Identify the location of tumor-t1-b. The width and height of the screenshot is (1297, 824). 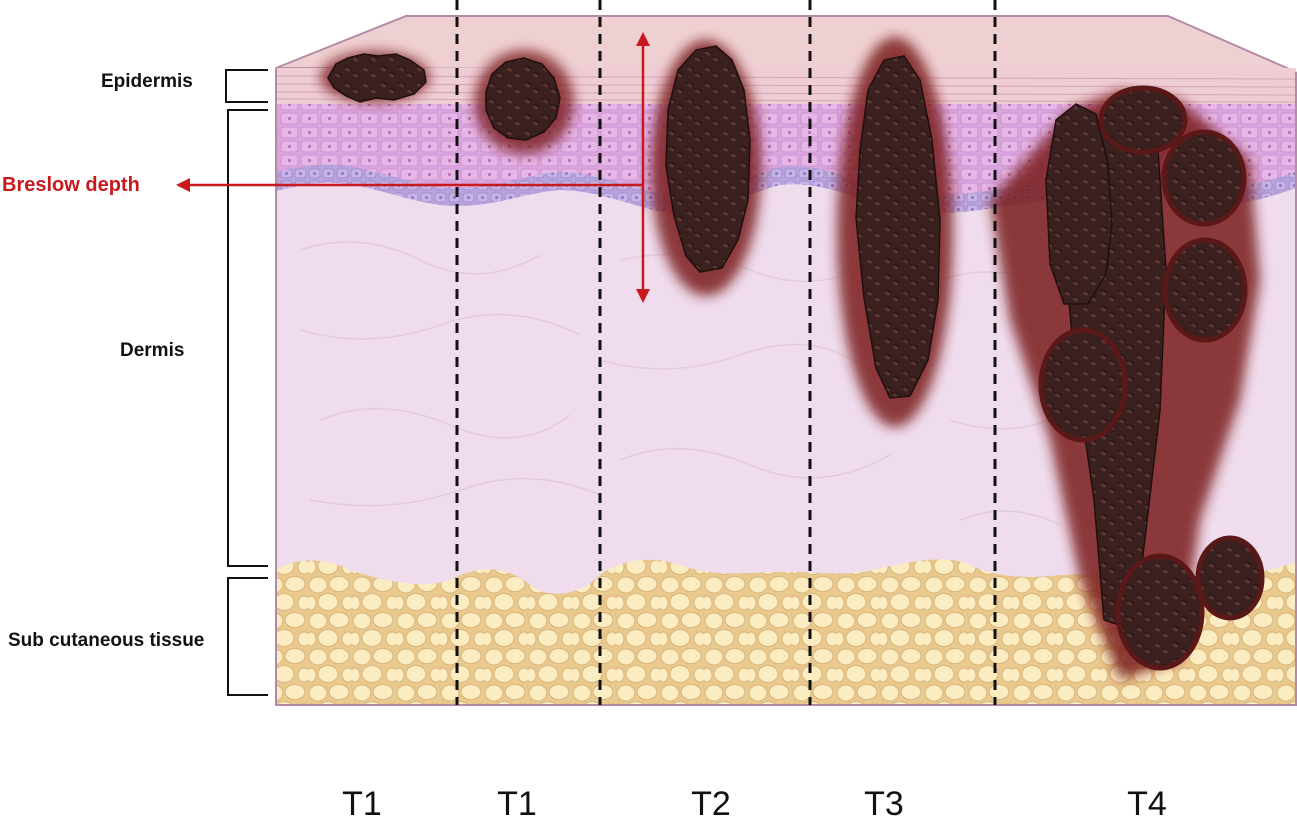
(524, 102).